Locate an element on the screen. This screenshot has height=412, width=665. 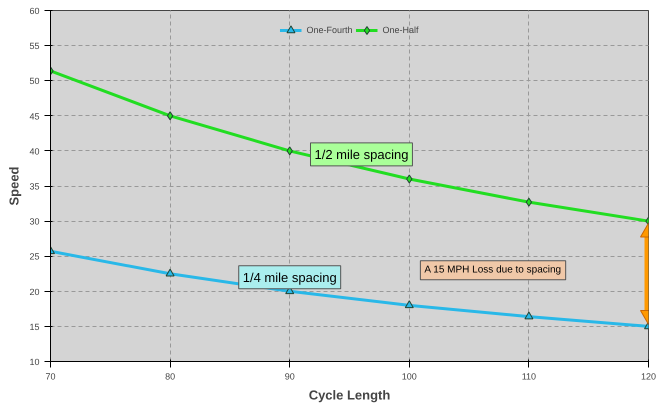
x-tick-label: 100 is located at coordinates (409, 377).